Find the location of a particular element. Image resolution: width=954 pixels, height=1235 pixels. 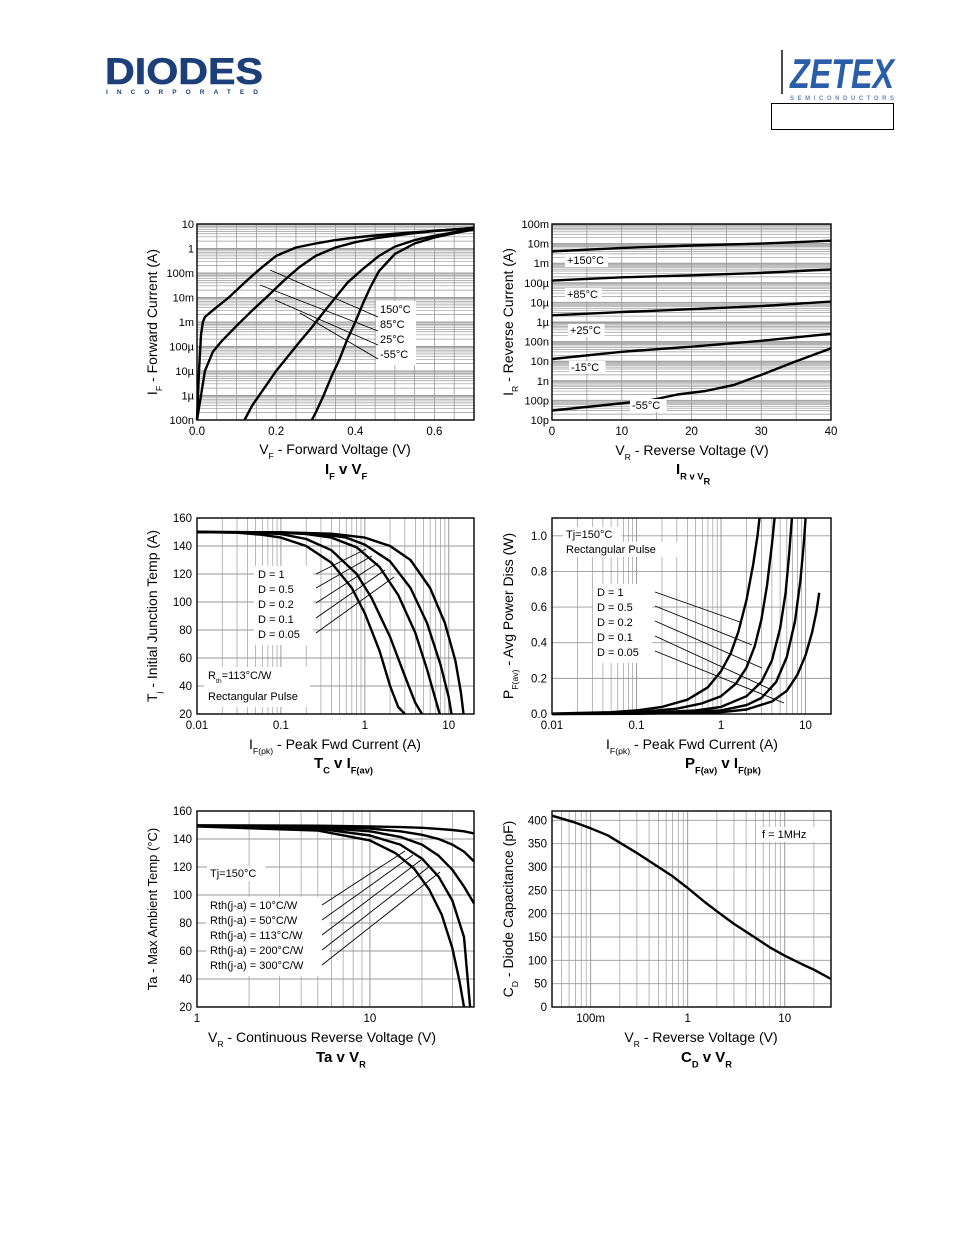

gridlines is located at coordinates (335, 322).